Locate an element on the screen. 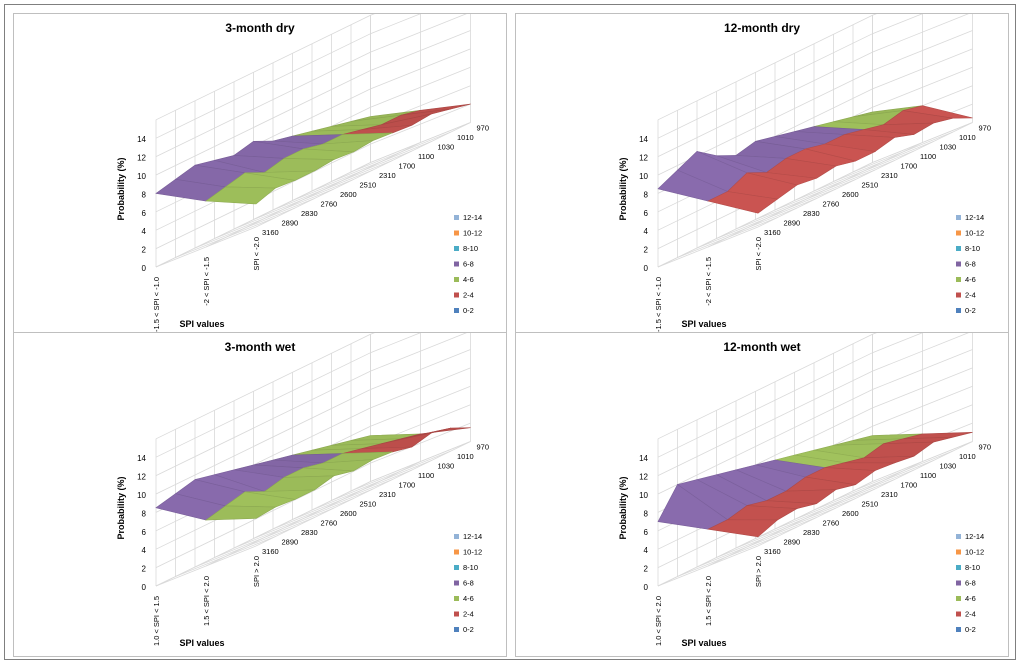 This screenshot has width=1024, height=667. chart-title: 3-month wet is located at coordinates (260, 347).